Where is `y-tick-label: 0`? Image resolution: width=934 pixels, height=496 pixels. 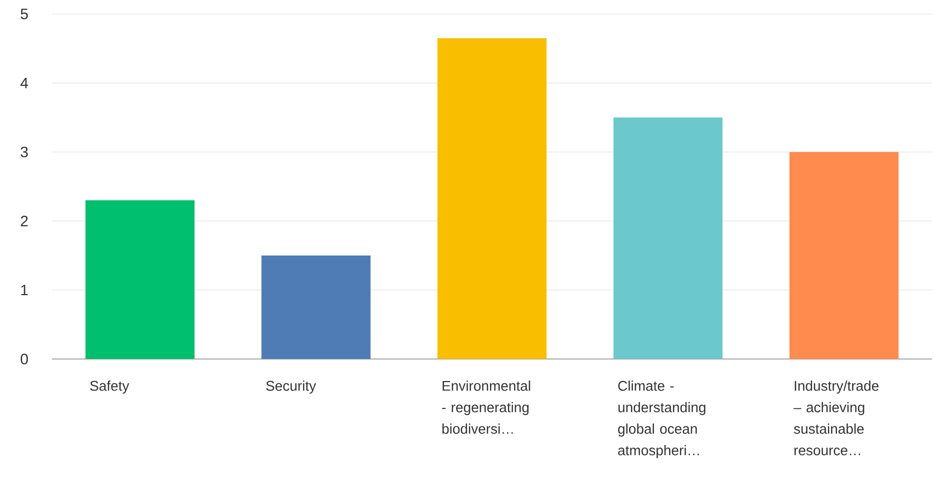 y-tick-label: 0 is located at coordinates (24, 359).